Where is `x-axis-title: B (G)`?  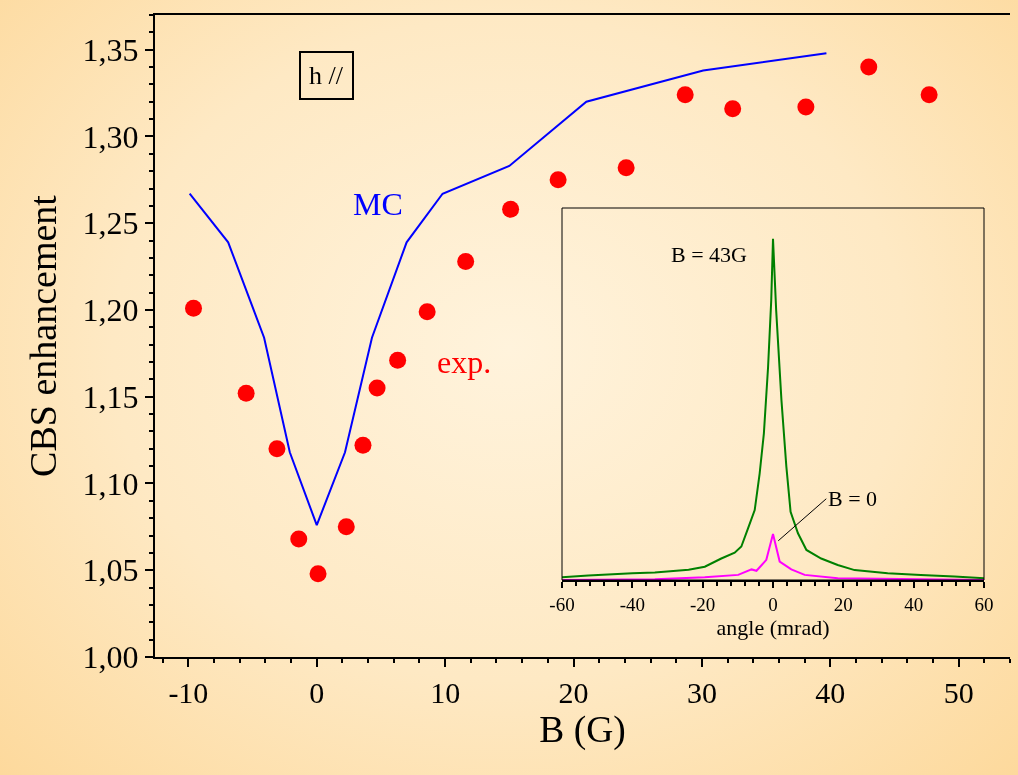 x-axis-title: B (G) is located at coordinates (582, 730).